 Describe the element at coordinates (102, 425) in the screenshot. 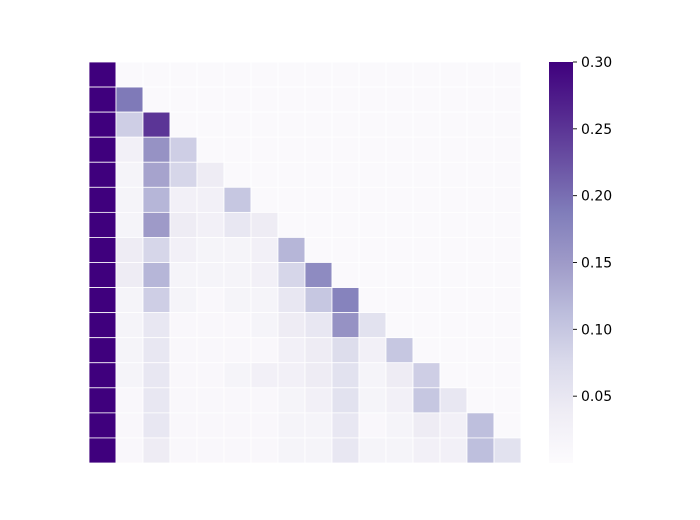

I see `heatmap-cell-r14-c0` at that location.